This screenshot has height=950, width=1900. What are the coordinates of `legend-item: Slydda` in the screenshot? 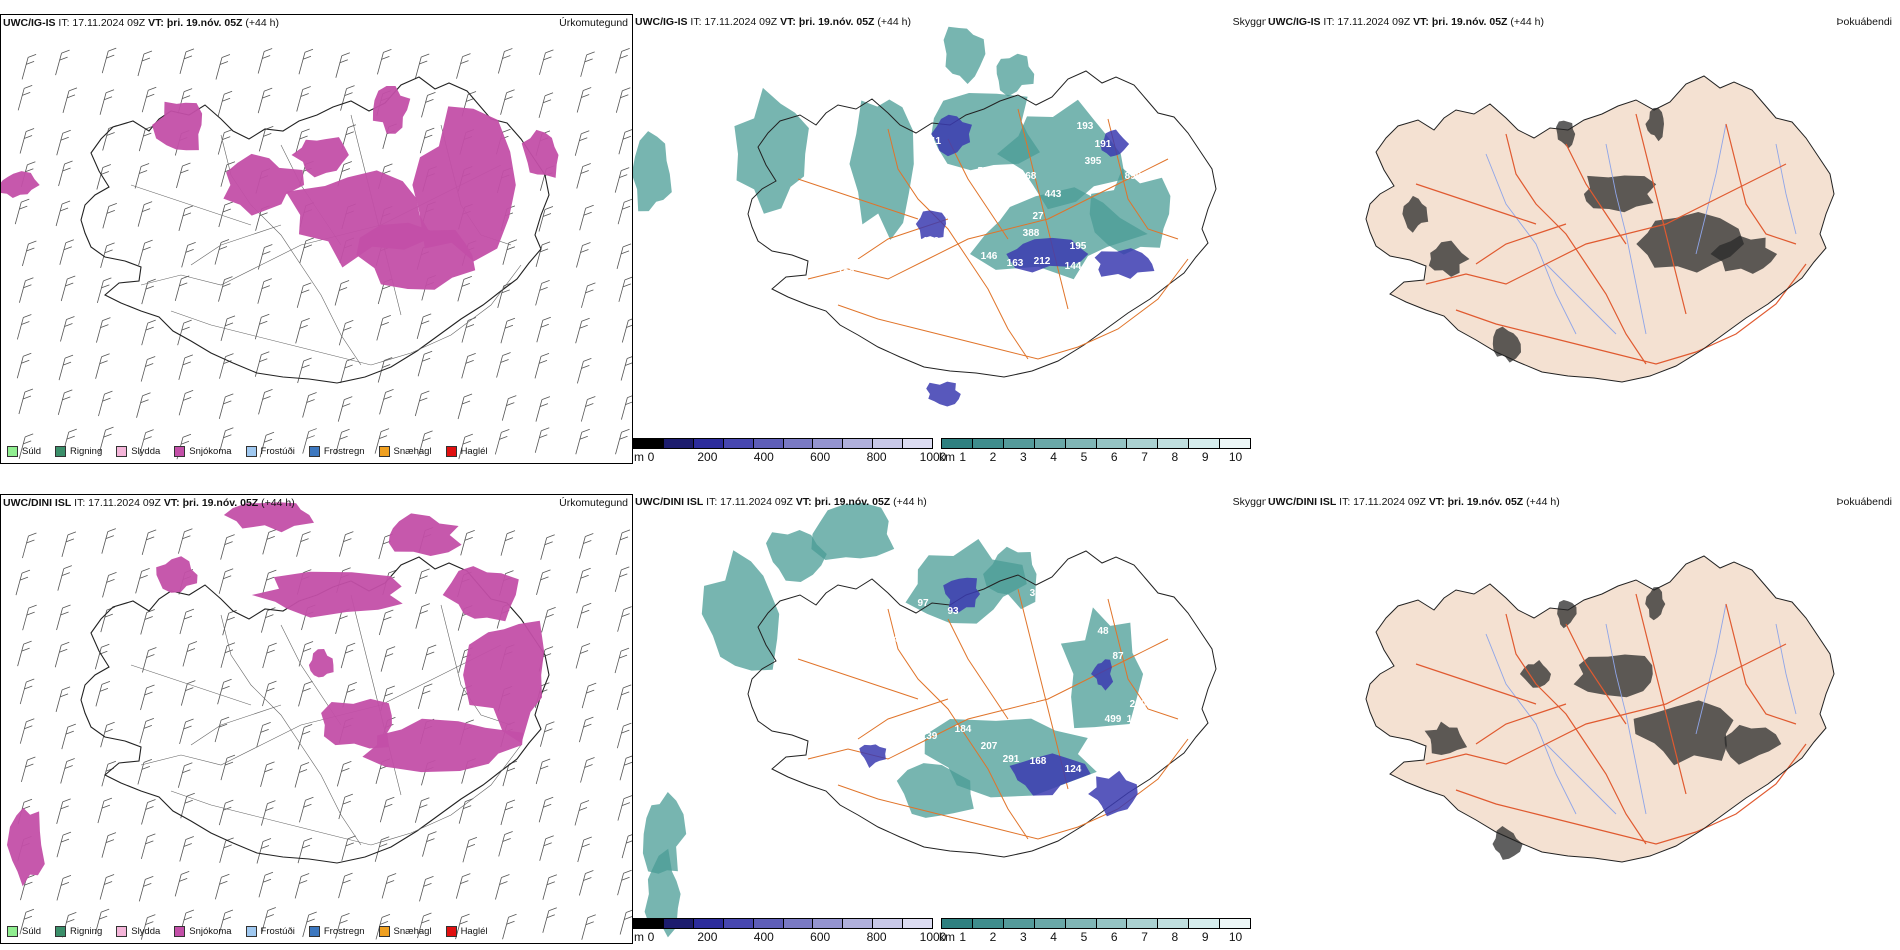 It's located at (138, 931).